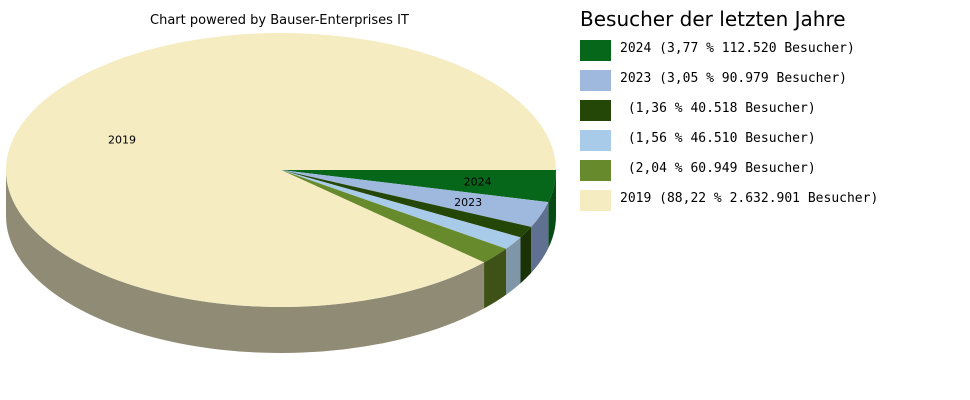 This screenshot has height=400, width=970. What do you see at coordinates (468, 202) in the screenshot?
I see `slice-label: 2023` at bounding box center [468, 202].